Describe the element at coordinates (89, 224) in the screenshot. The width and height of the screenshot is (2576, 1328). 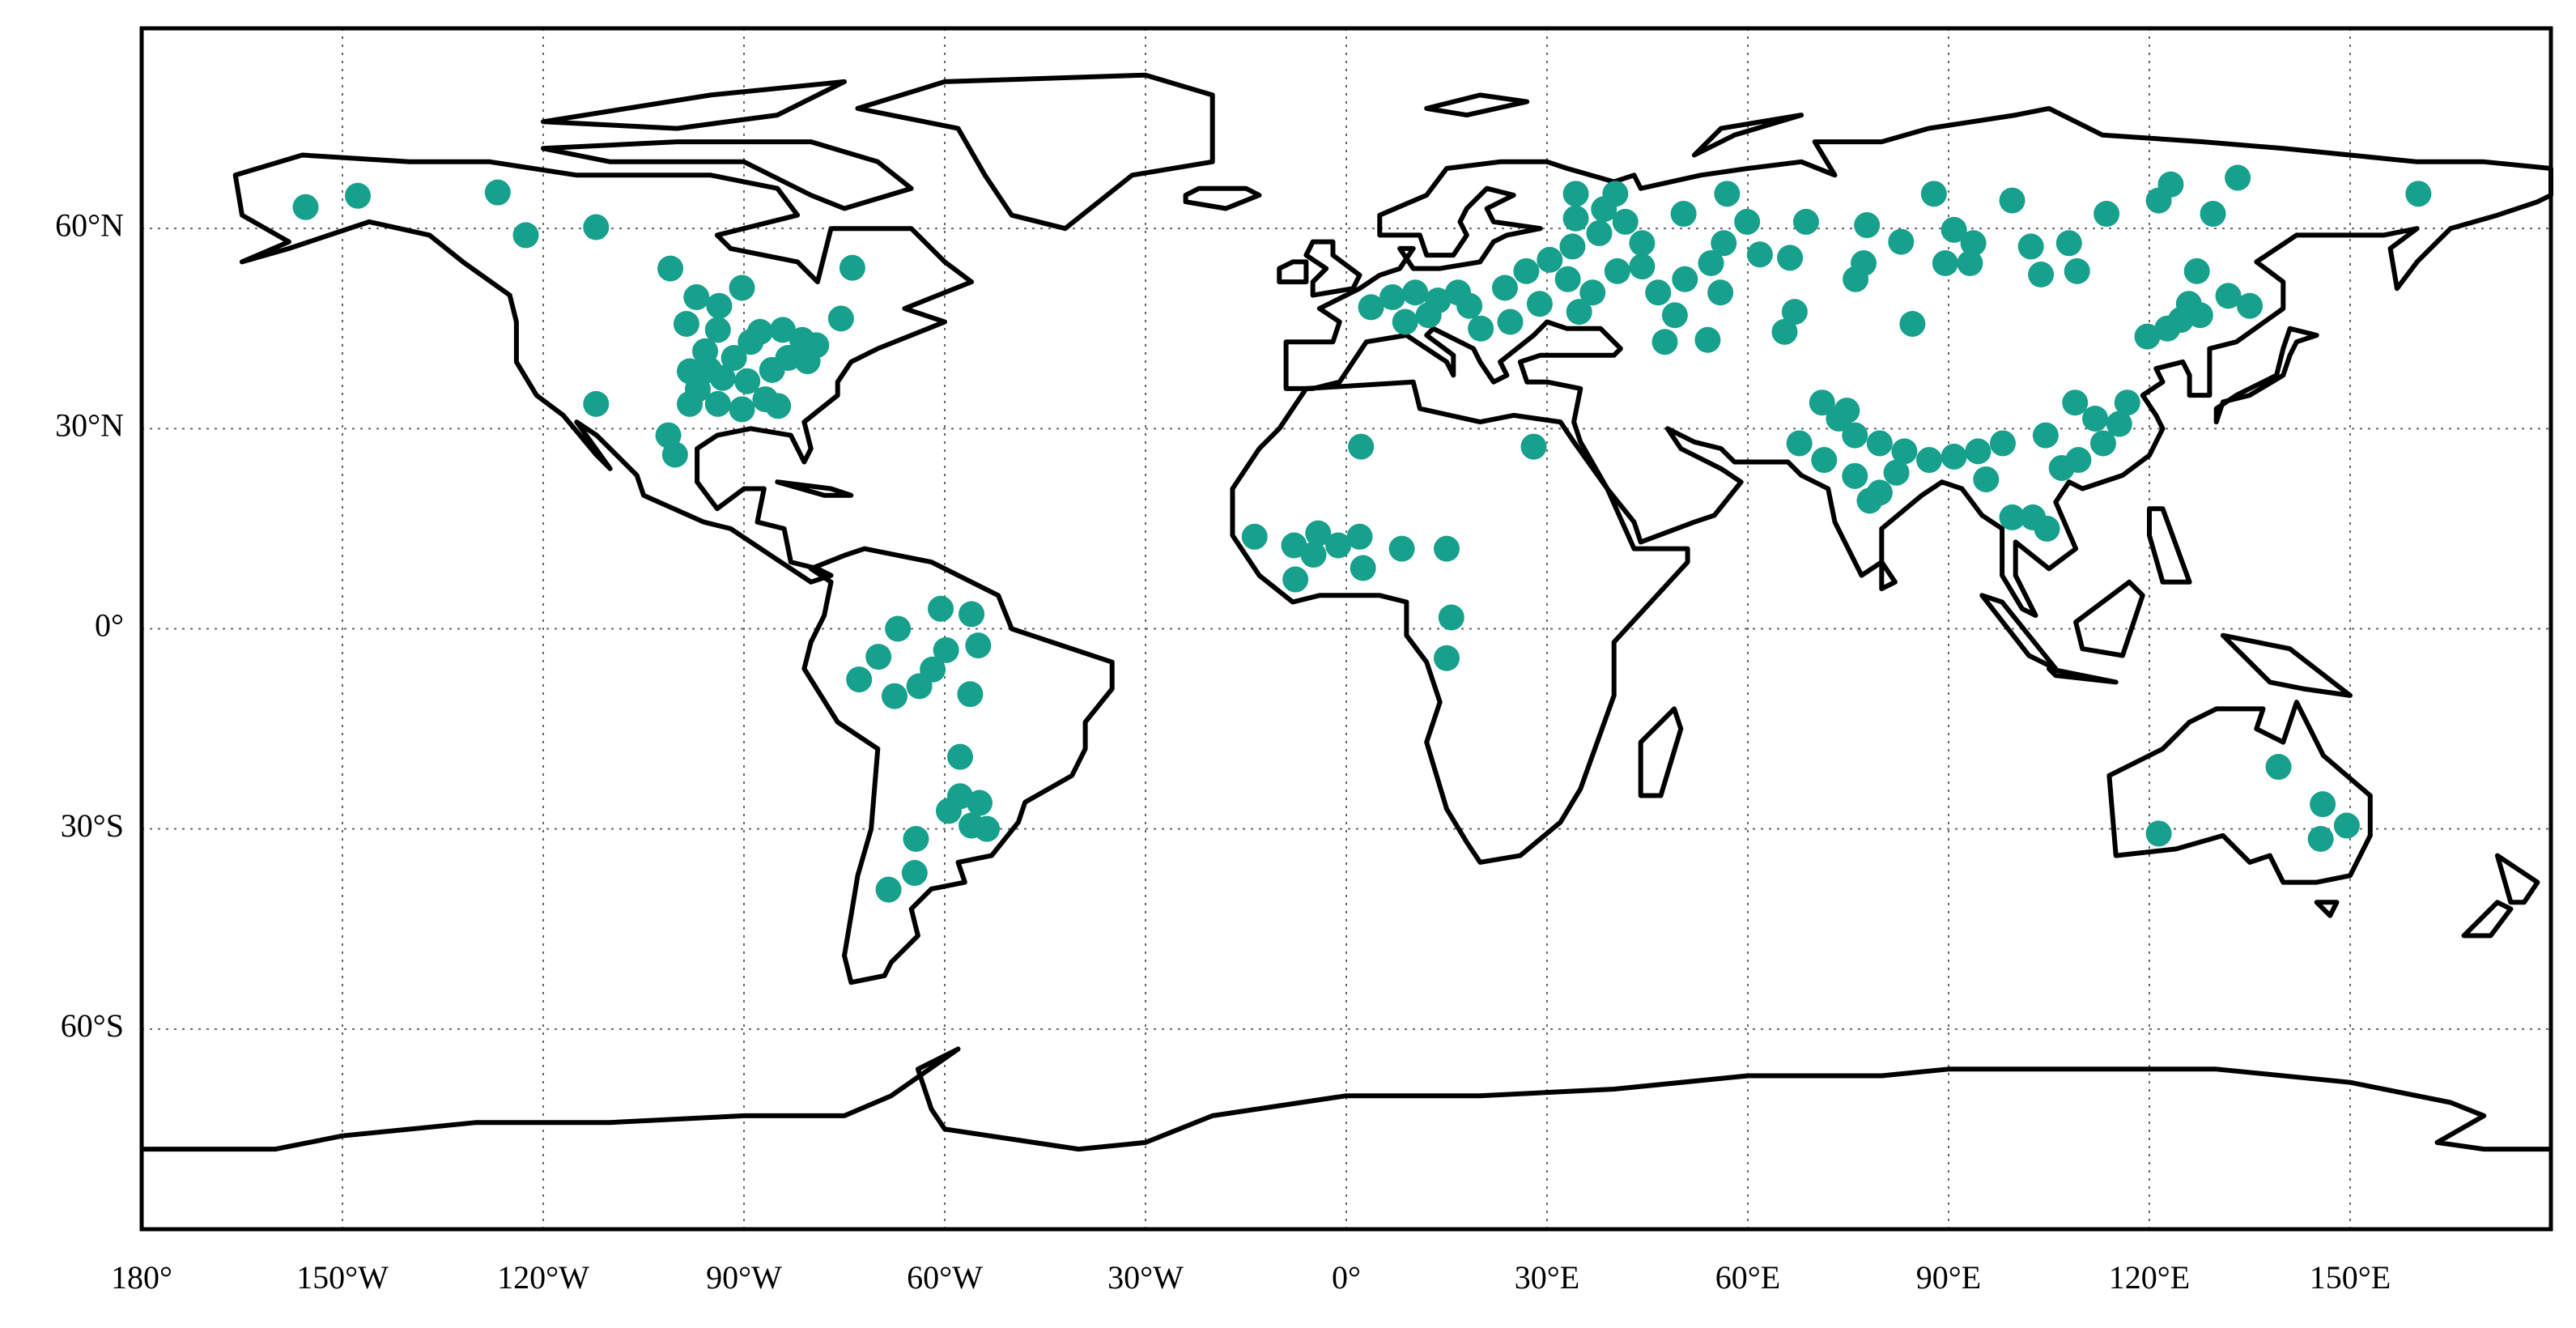
I see `y-tick-label: 60°N` at that location.